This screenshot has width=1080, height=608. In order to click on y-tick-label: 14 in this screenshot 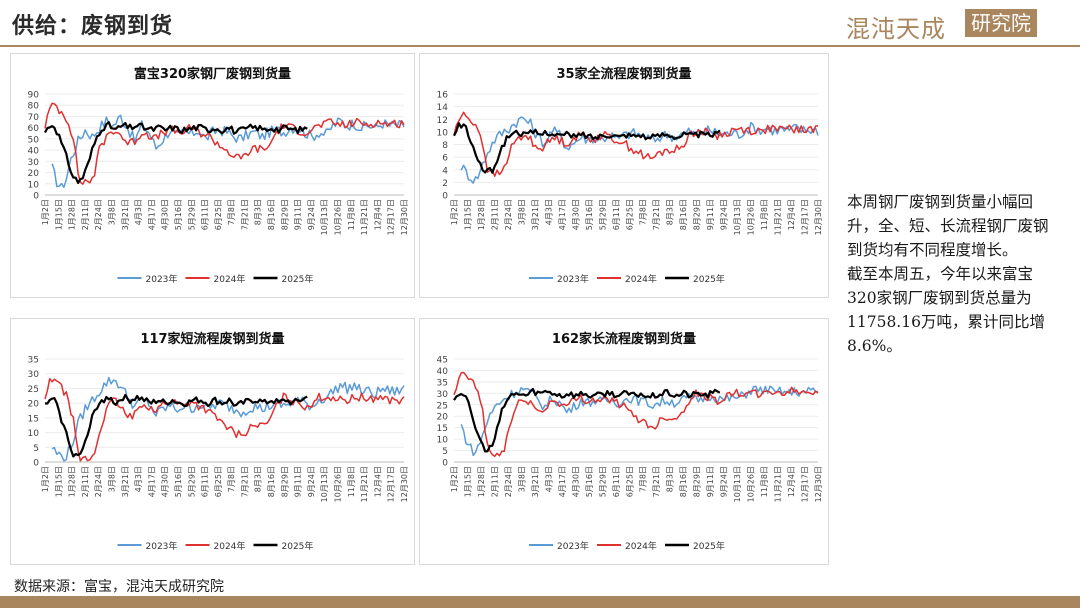, I will do `click(443, 108)`.